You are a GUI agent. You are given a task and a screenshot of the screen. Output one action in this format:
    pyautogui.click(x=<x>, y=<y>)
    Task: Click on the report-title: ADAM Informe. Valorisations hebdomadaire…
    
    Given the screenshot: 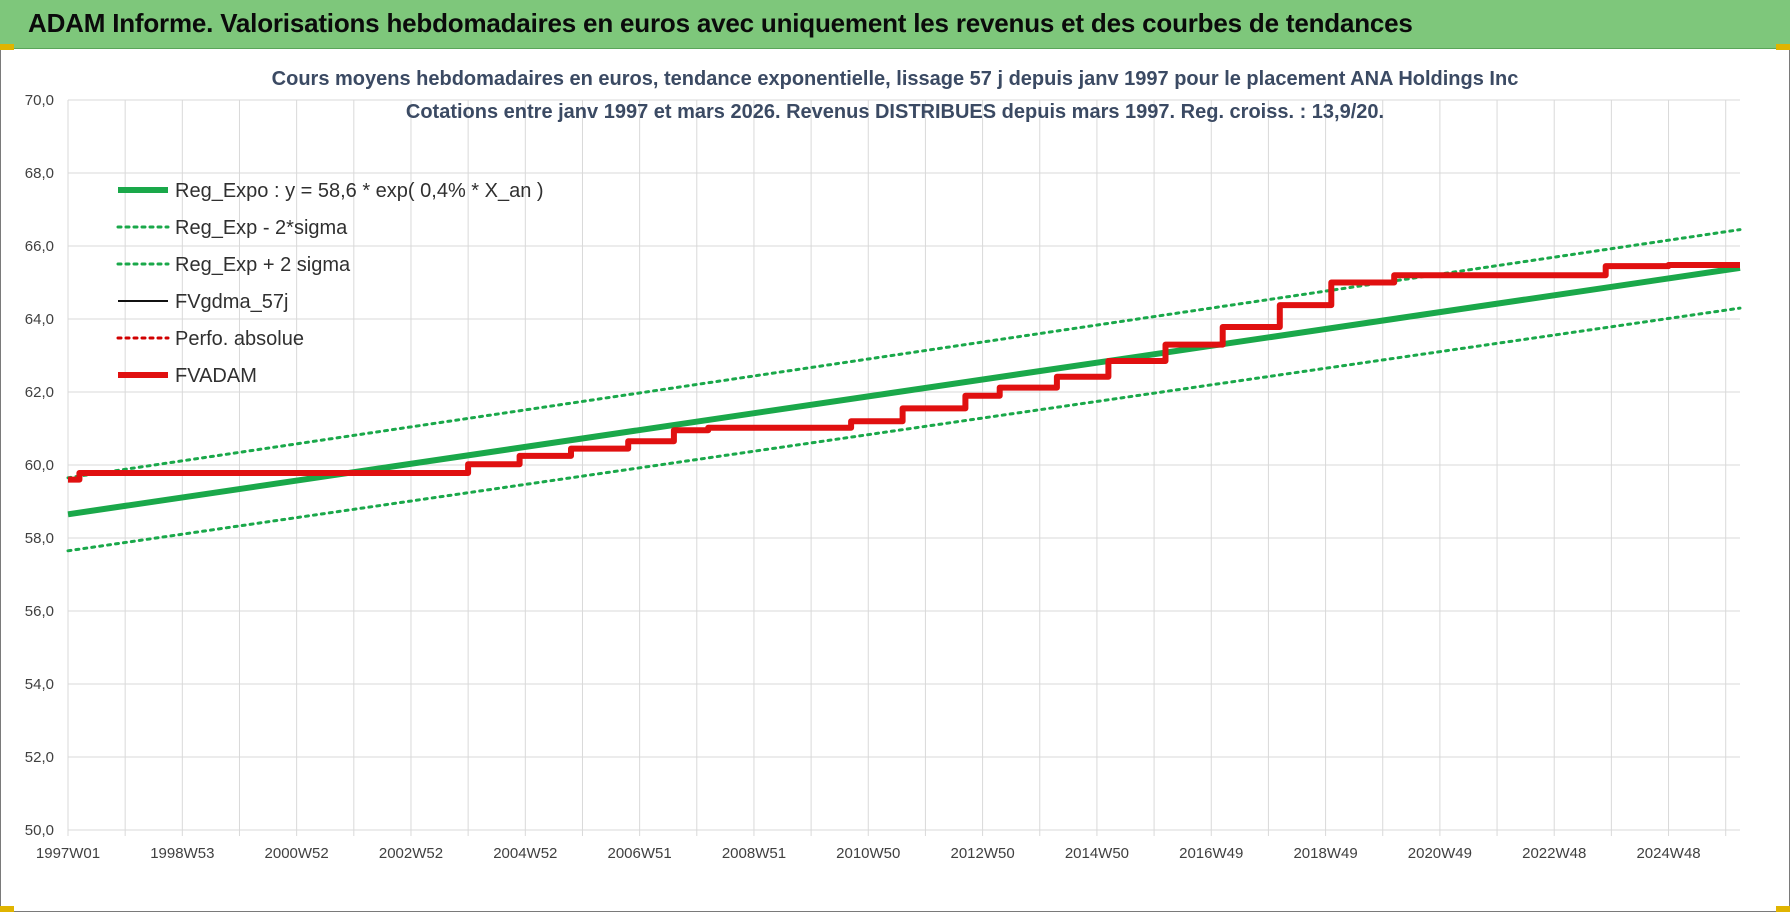 What is the action you would take?
    pyautogui.click(x=720, y=23)
    